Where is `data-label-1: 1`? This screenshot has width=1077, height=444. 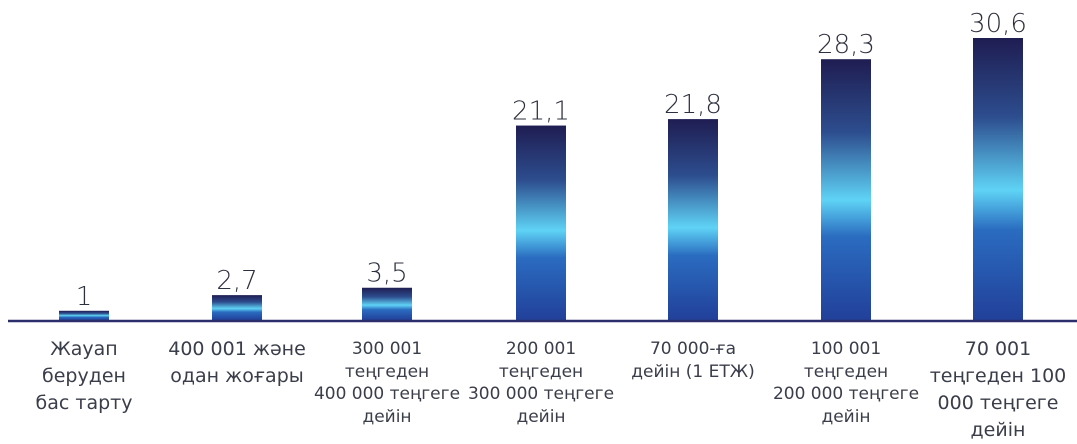 data-label-1: 1 is located at coordinates (84, 297).